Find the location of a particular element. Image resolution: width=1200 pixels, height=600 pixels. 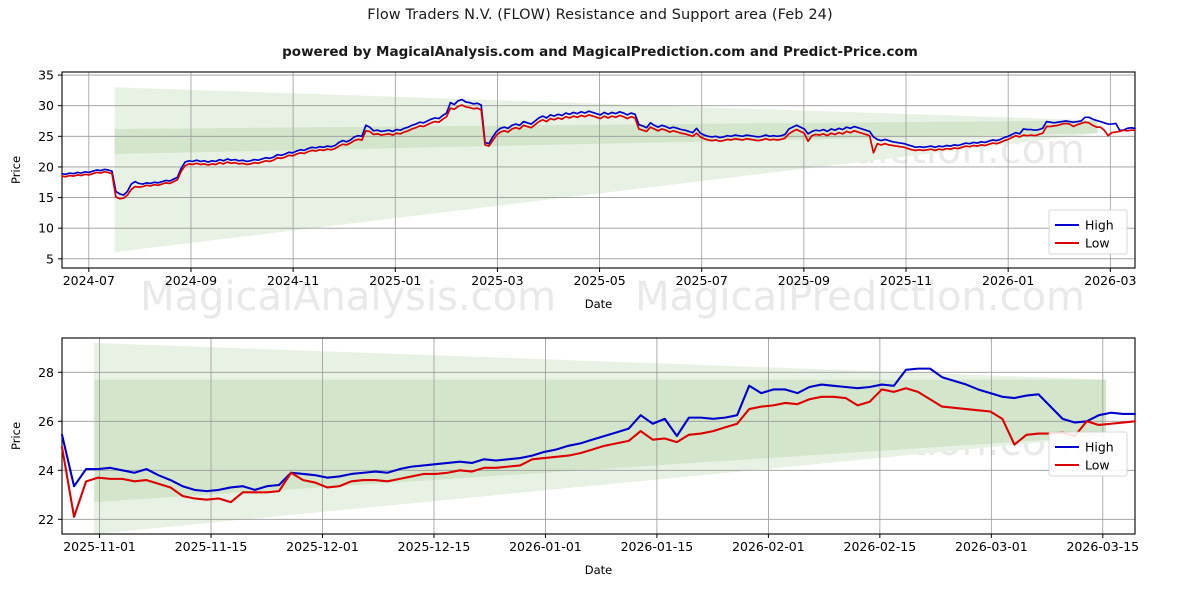

x-tick-label: 2026-02-15 is located at coordinates (880, 546).